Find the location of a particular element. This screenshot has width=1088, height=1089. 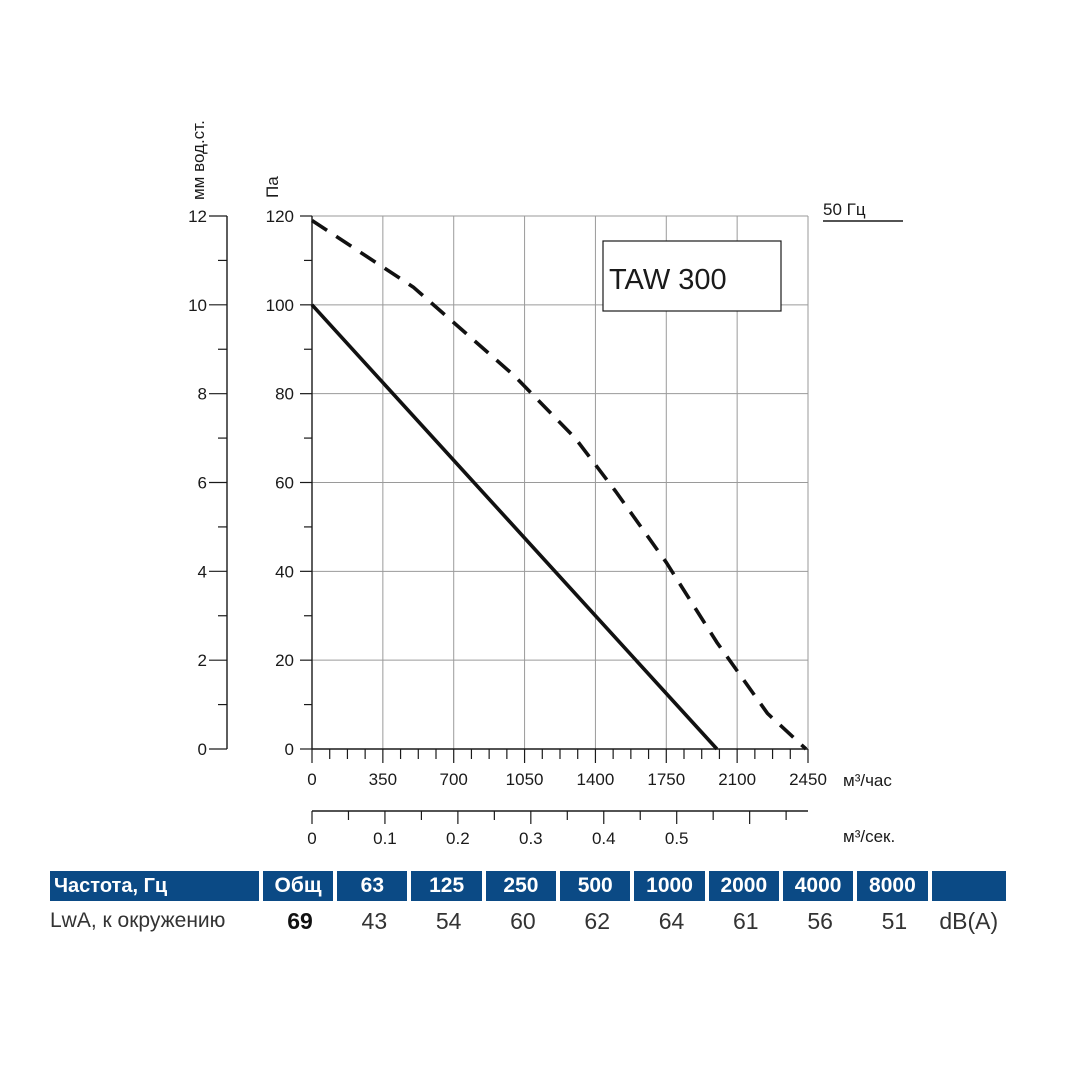

y-left-tick-label: 12 is located at coordinates (197, 216).